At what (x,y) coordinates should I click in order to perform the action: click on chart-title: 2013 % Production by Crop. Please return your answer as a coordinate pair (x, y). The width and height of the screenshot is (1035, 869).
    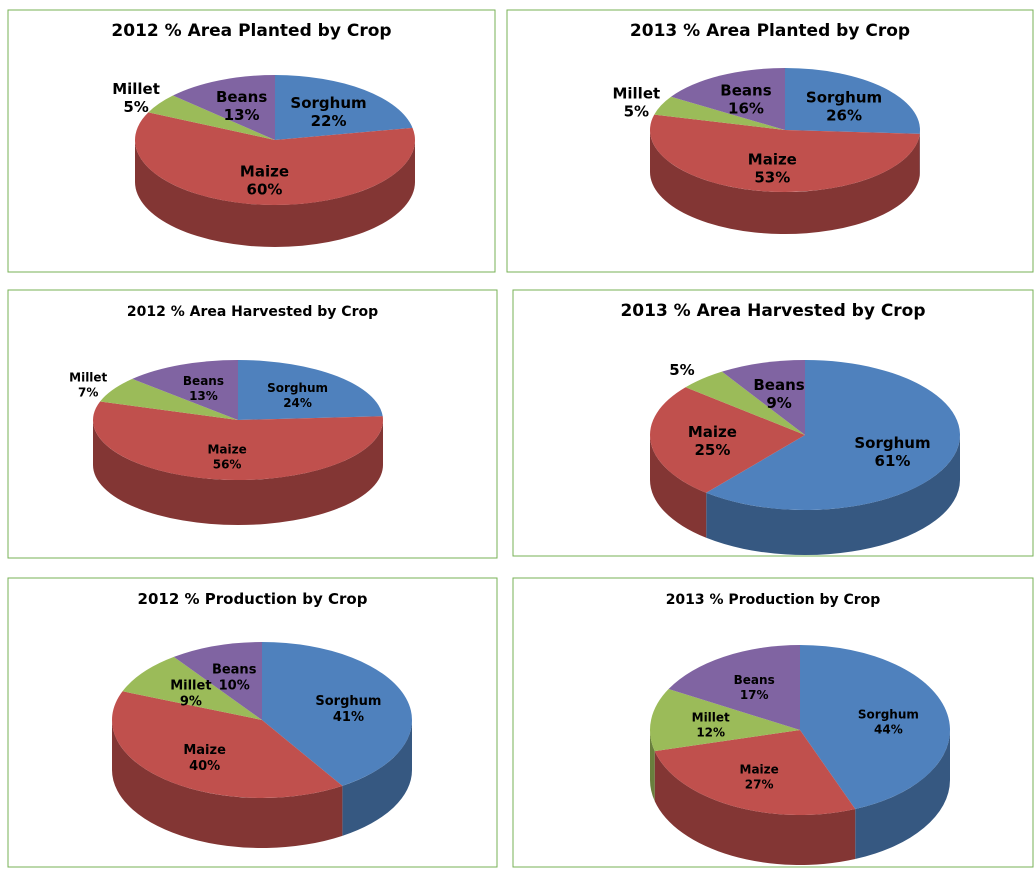
    Looking at the image, I should click on (773, 600).